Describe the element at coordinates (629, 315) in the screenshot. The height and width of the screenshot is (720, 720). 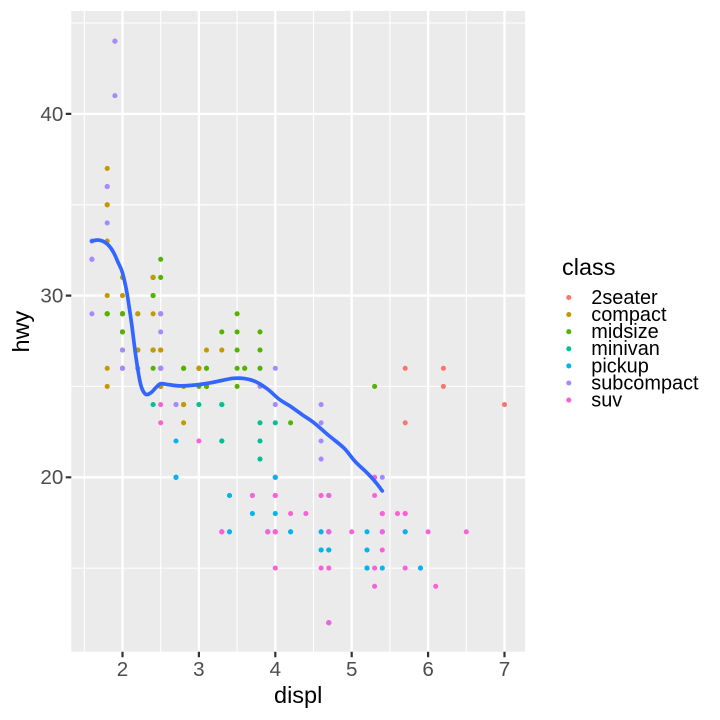
I see `svg-text: compact` at that location.